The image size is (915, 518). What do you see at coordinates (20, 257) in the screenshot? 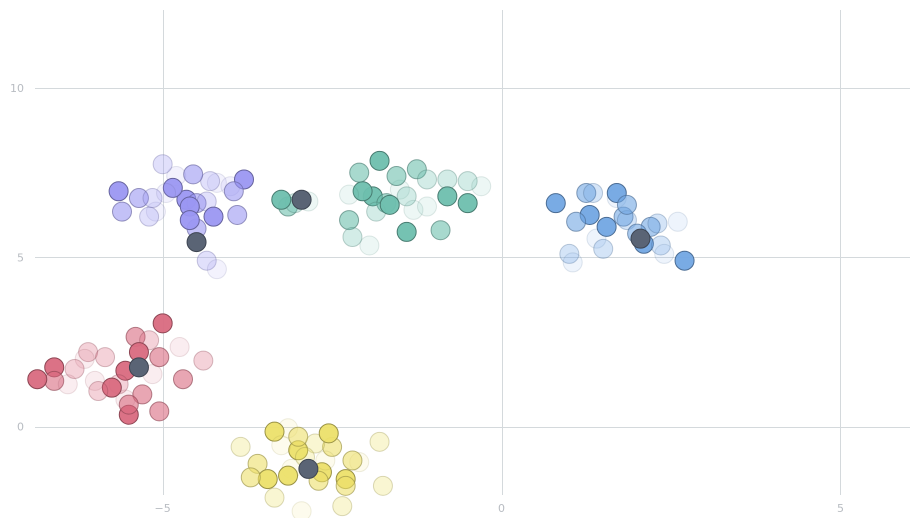
I see `y-tick-label-1: 5` at bounding box center [20, 257].